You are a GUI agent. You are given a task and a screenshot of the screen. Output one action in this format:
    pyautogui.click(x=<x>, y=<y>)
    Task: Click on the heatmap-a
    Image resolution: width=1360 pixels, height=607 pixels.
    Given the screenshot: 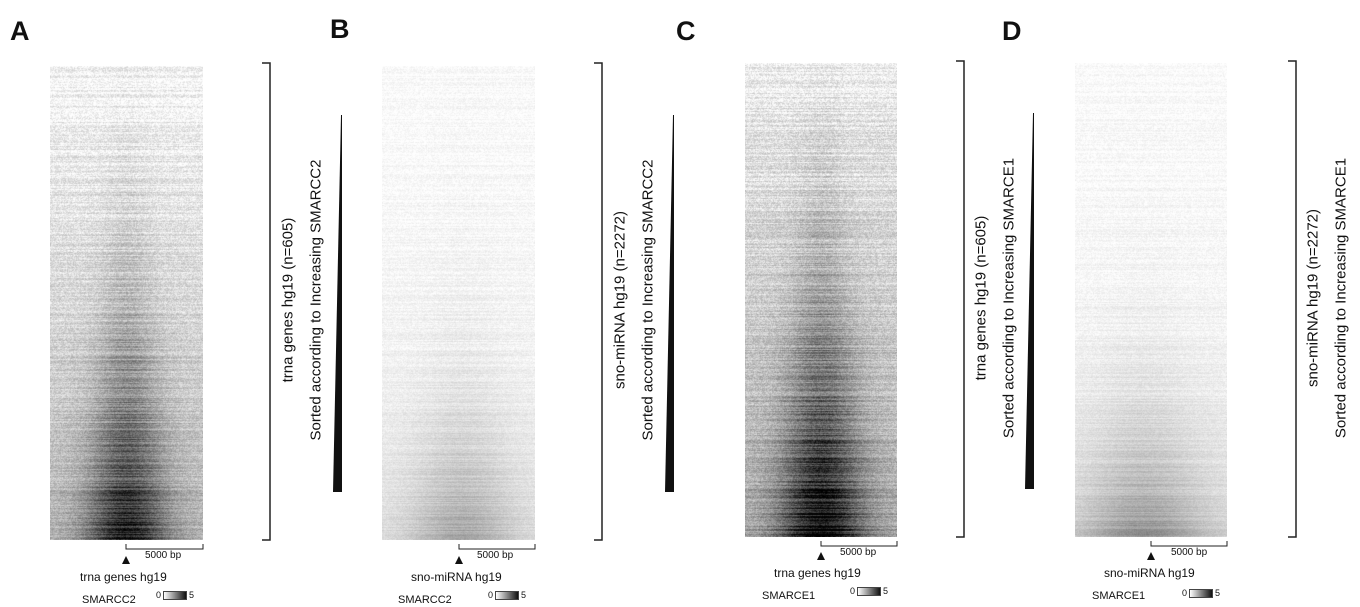 What is the action you would take?
    pyautogui.click(x=126, y=303)
    